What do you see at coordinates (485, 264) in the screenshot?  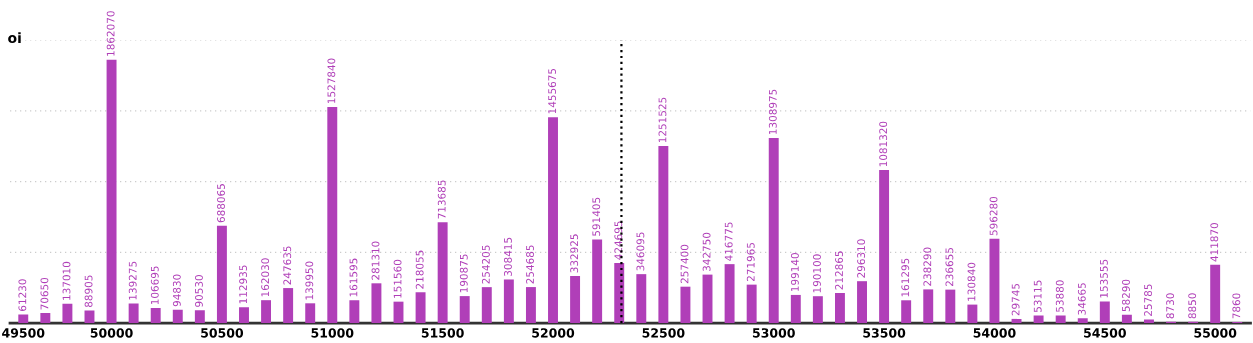 I see `data-label: 254205` at bounding box center [485, 264].